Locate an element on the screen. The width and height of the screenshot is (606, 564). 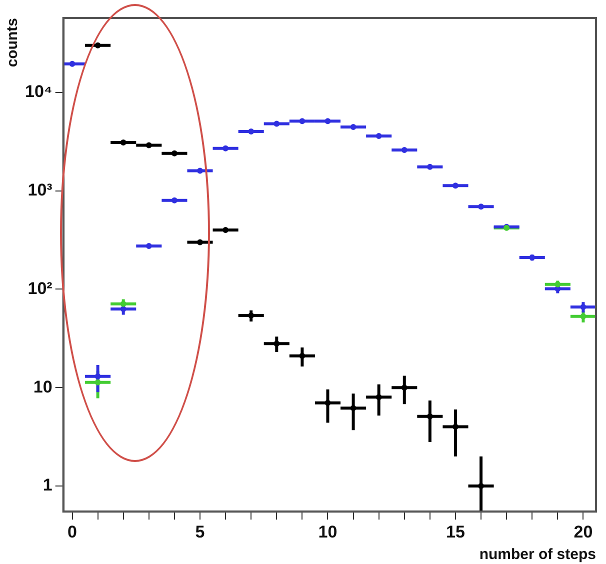
y-tick-label: 10 is located at coordinates (42, 386).